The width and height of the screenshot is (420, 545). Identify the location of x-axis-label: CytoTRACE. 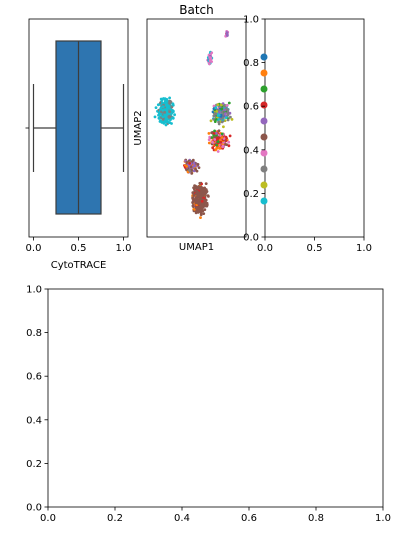
(79, 265).